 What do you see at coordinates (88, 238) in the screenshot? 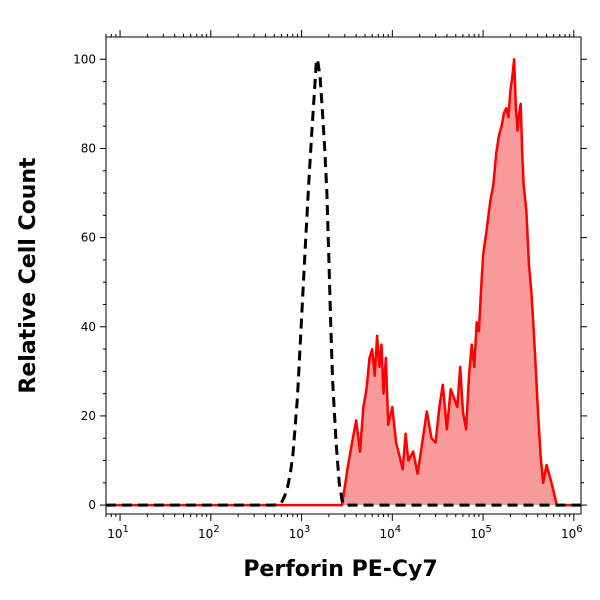
I see `y-tick-label: 60` at bounding box center [88, 238].